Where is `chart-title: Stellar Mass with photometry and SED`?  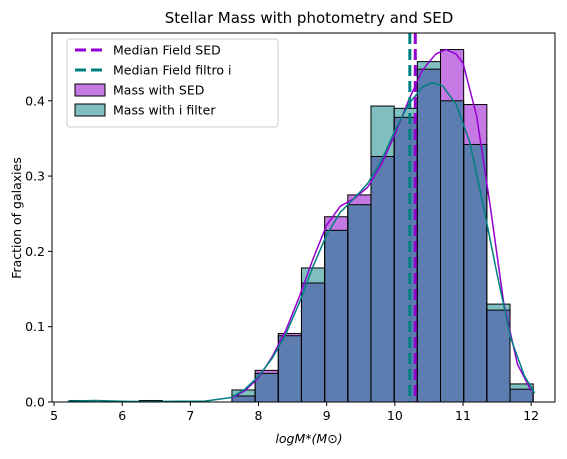
chart-title: Stellar Mass with photometry and SED is located at coordinates (309, 18).